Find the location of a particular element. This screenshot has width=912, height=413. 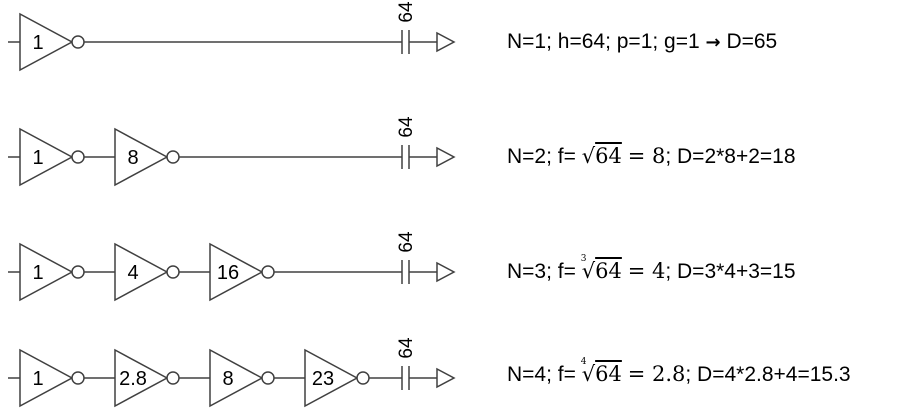

equation-row-4-root-index: 4 is located at coordinates (583, 362).